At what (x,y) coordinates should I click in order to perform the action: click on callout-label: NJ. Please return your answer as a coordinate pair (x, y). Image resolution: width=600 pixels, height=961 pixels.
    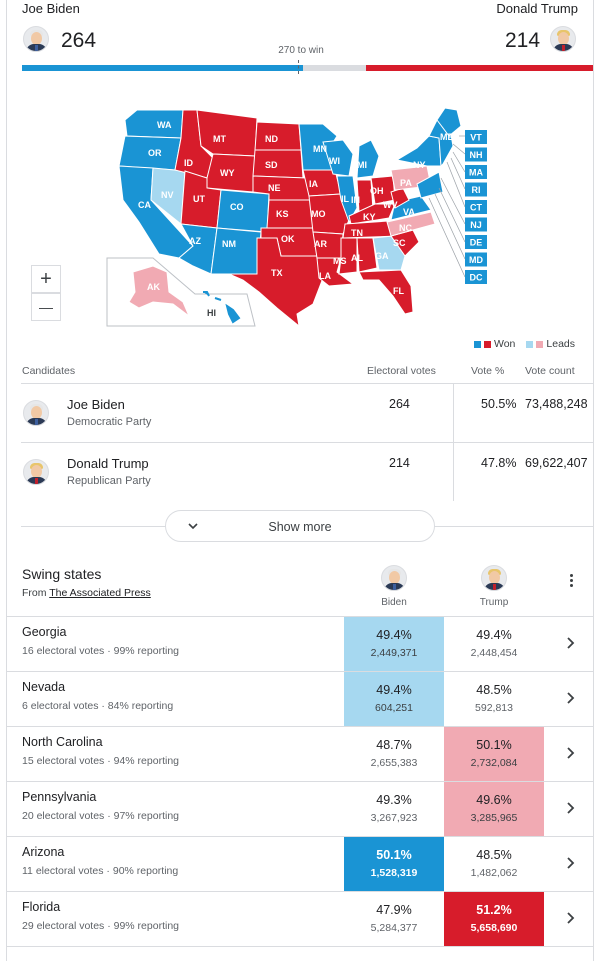
    Looking at the image, I should click on (476, 225).